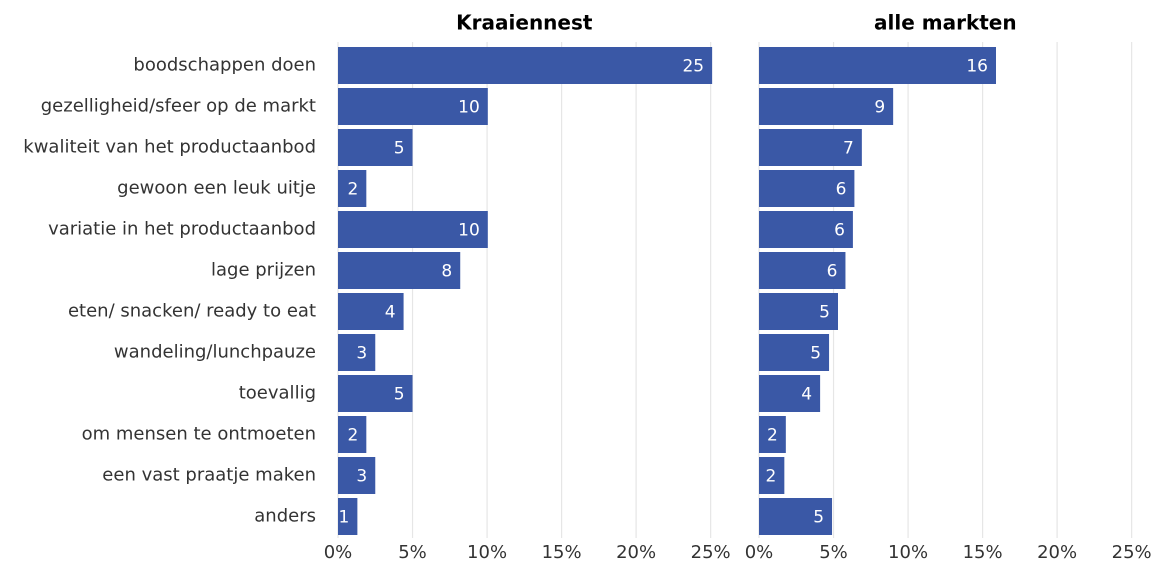 This screenshot has height=562, width=1161. What do you see at coordinates (446, 272) in the screenshot?
I see `value-label: 8` at bounding box center [446, 272].